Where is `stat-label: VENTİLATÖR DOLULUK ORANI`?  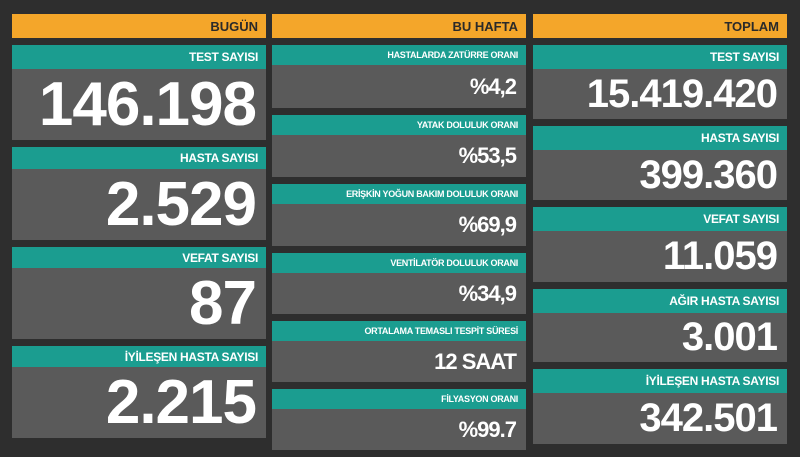 stat-label: VENTİLATÖR DOLULUK ORANI is located at coordinates (399, 263).